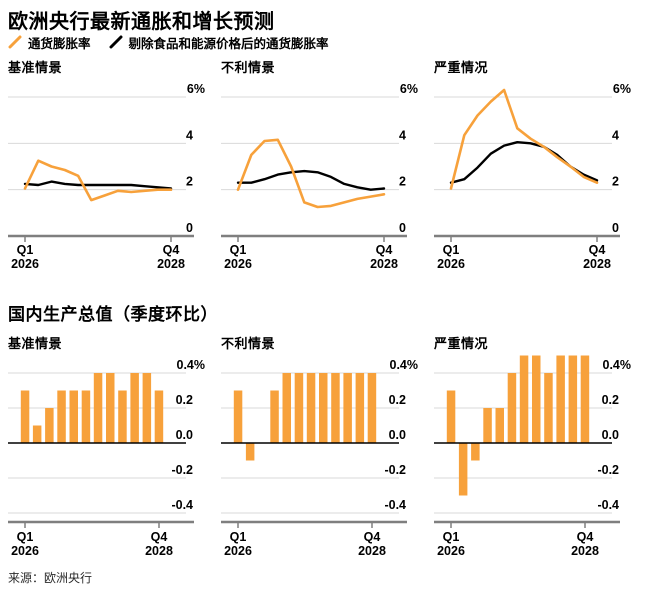  I want to click on legend: 通货膨胀率 剔除食品和能源价格后的通货膨胀率, so click(168, 42).